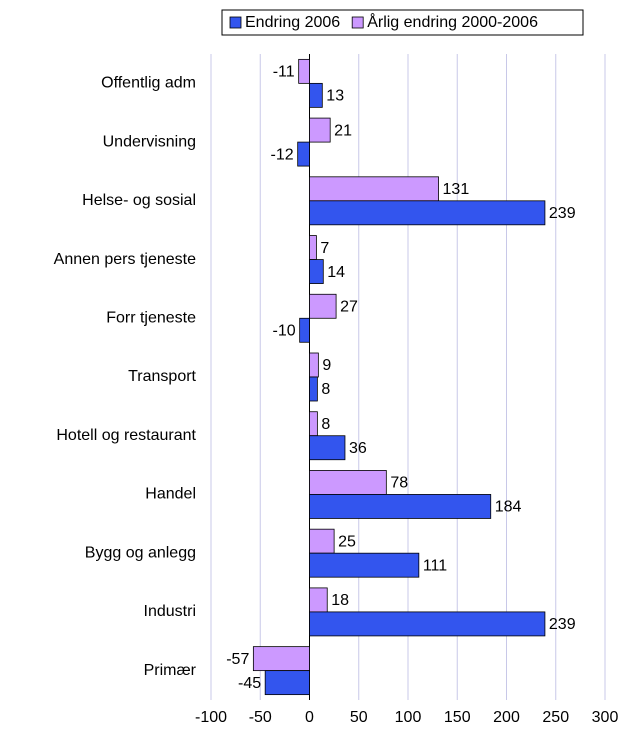 Image resolution: width=623 pixels, height=743 pixels. I want to click on data-label: 14, so click(336, 272).